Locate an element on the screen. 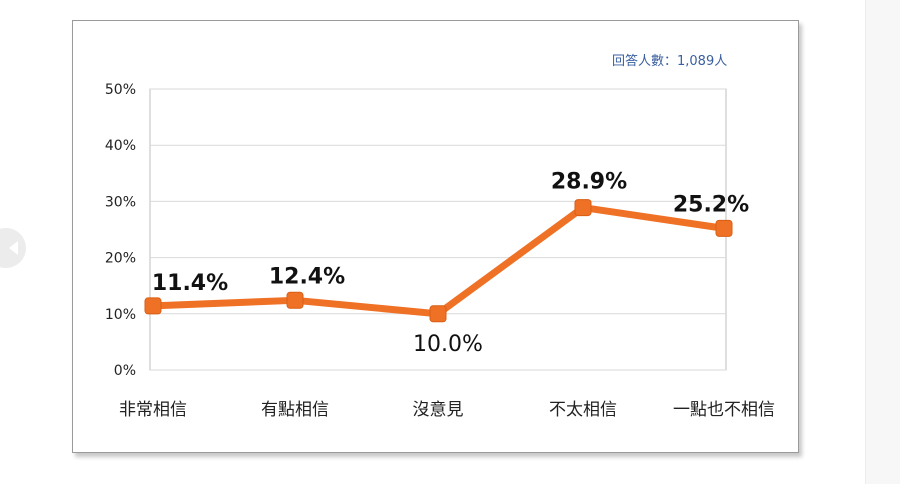 The image size is (900, 484). y-tick-label: 10% is located at coordinates (120, 315).